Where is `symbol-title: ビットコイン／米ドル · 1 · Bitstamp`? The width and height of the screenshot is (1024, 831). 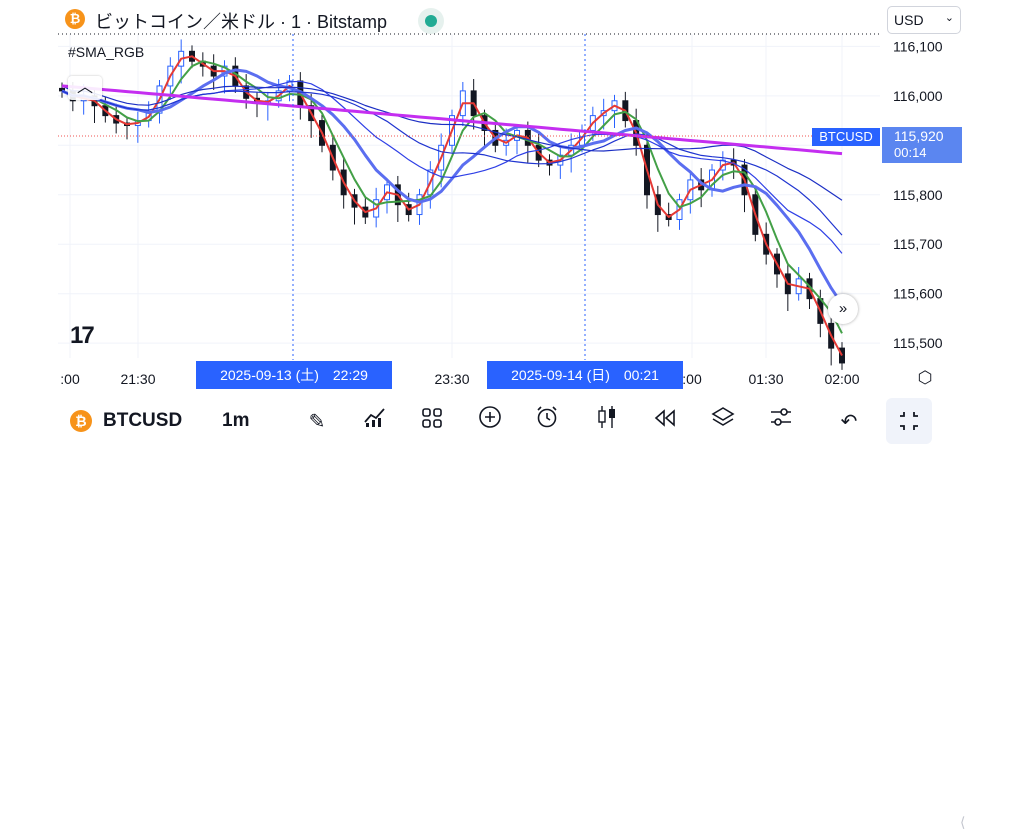 symbol-title: ビットコイン／米ドル · 1 · Bitstamp is located at coordinates (241, 22).